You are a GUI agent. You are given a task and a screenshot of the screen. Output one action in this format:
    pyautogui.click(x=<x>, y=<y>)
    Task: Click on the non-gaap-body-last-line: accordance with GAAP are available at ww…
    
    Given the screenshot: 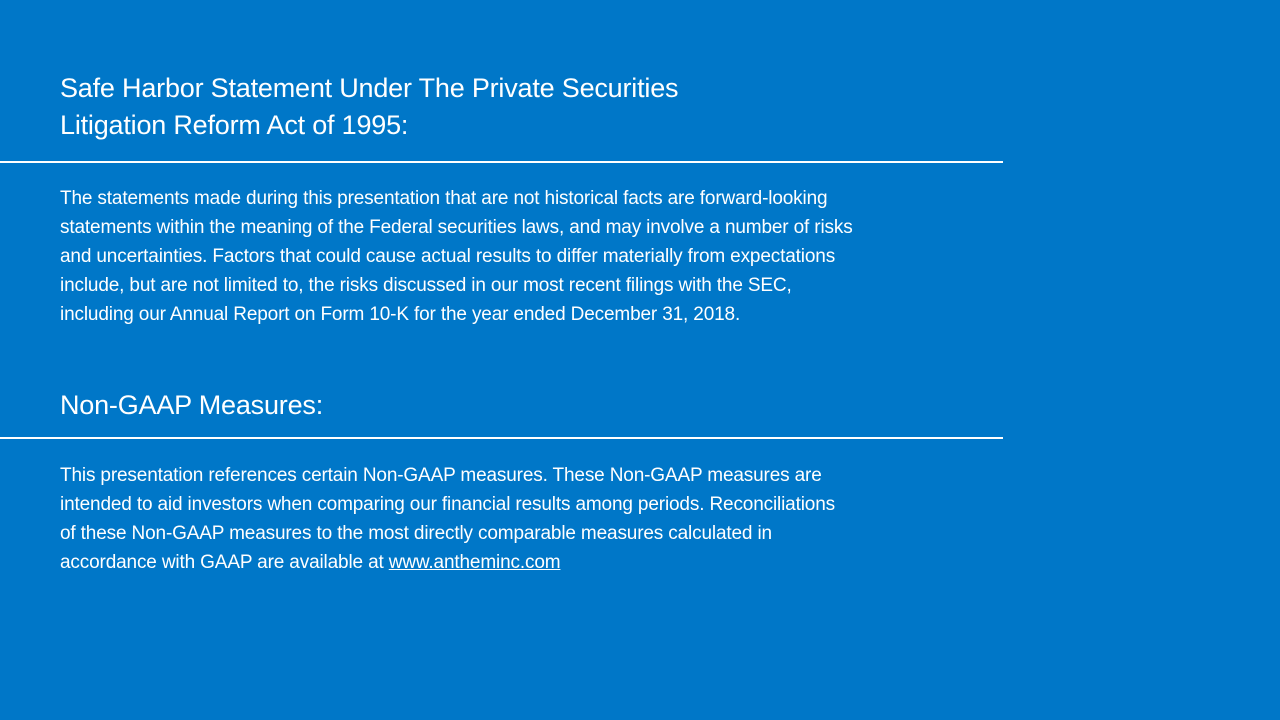 What is the action you would take?
    pyautogui.click(x=530, y=562)
    